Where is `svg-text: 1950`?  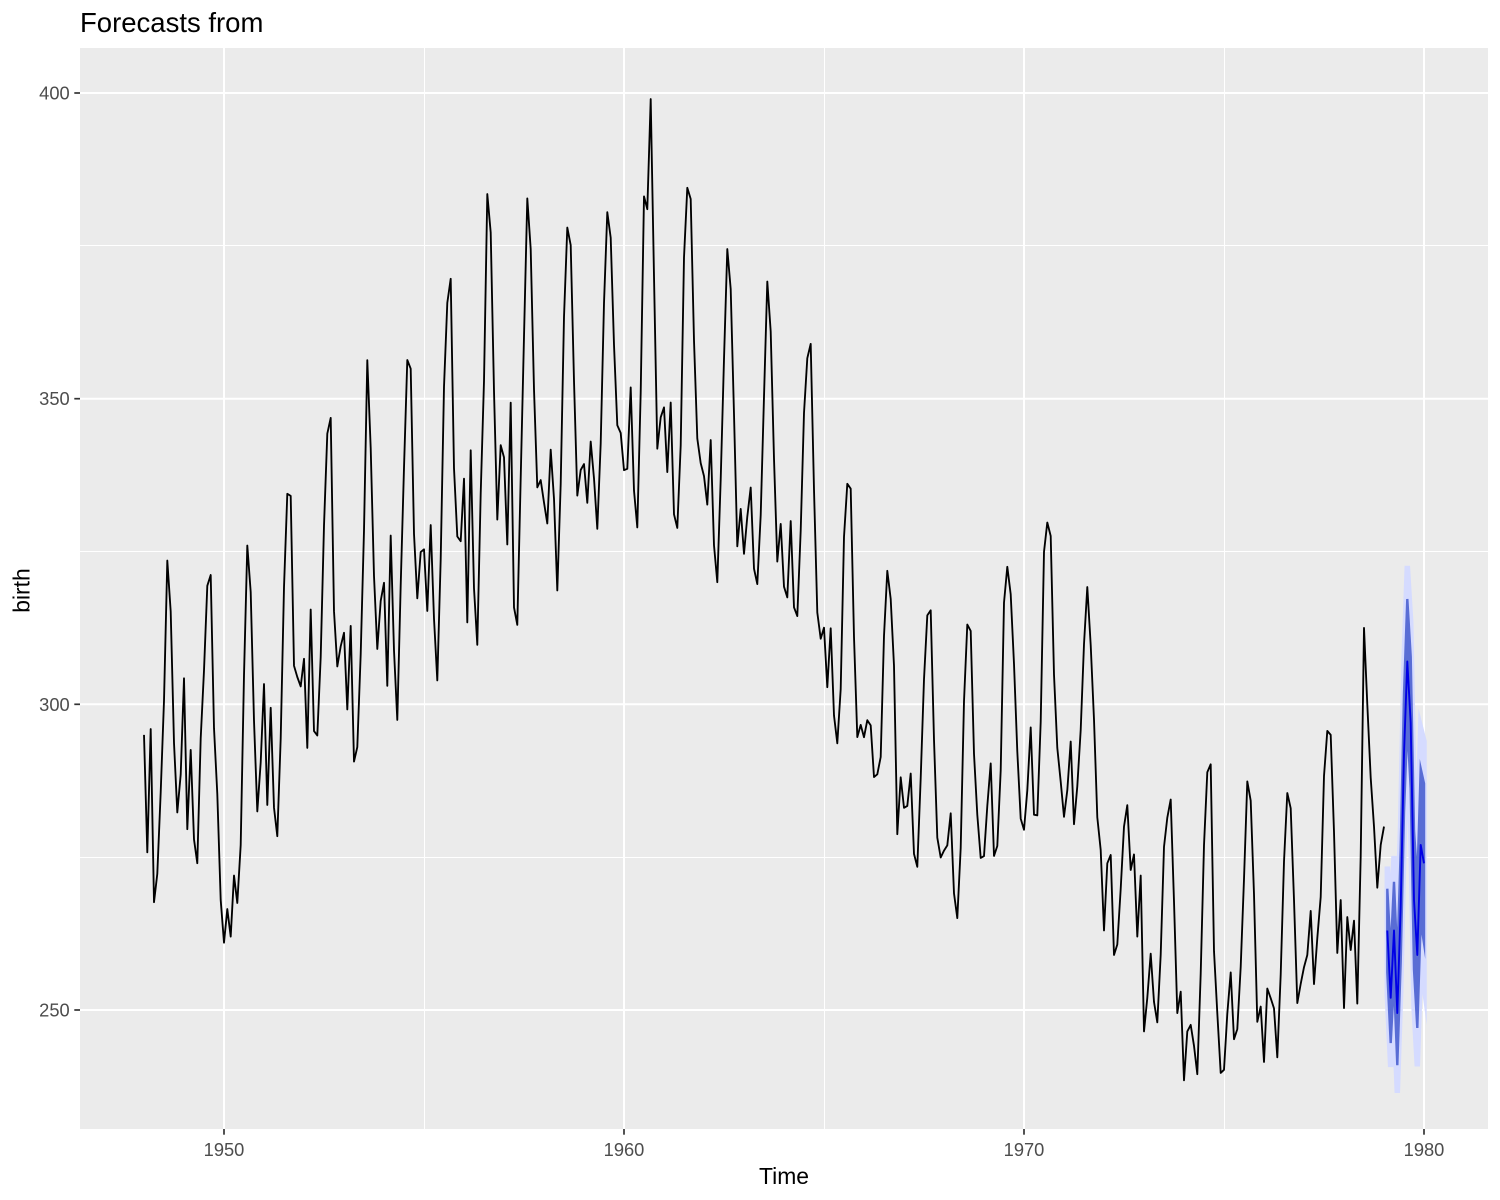
svg-text: 1950 is located at coordinates (224, 1149).